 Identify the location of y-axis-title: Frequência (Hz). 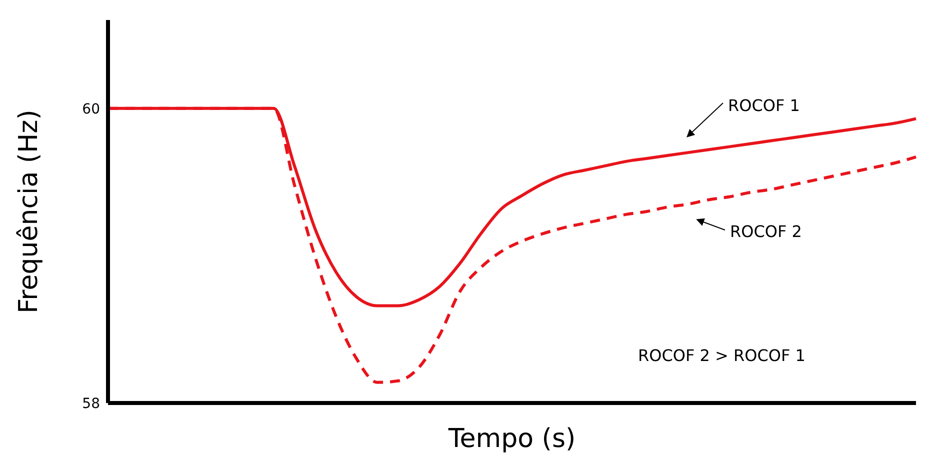
(29, 212).